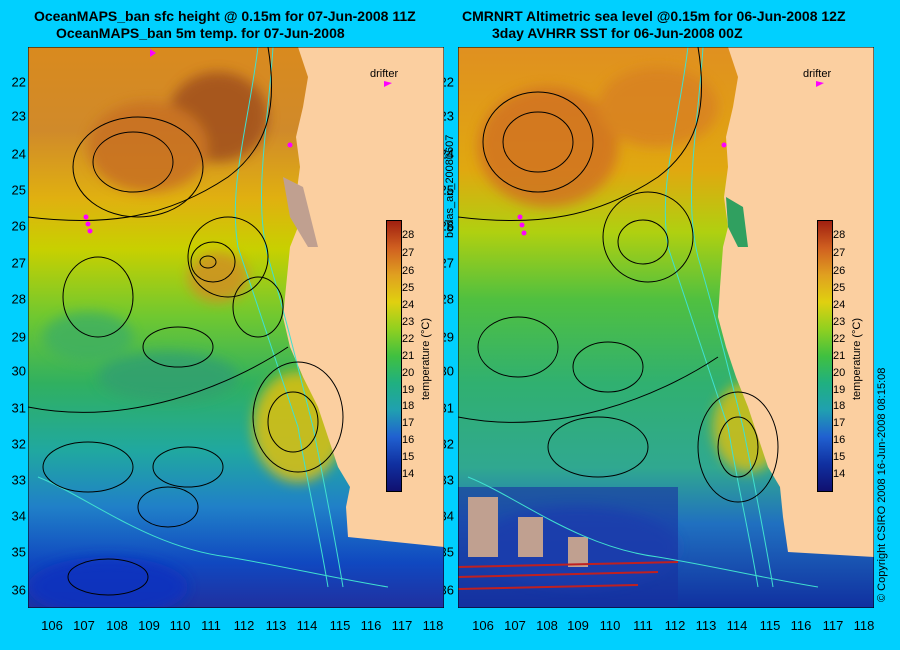 The image size is (900, 650). Describe the element at coordinates (817, 74) in the screenshot. I see `right-drifter-label: drifter` at that location.